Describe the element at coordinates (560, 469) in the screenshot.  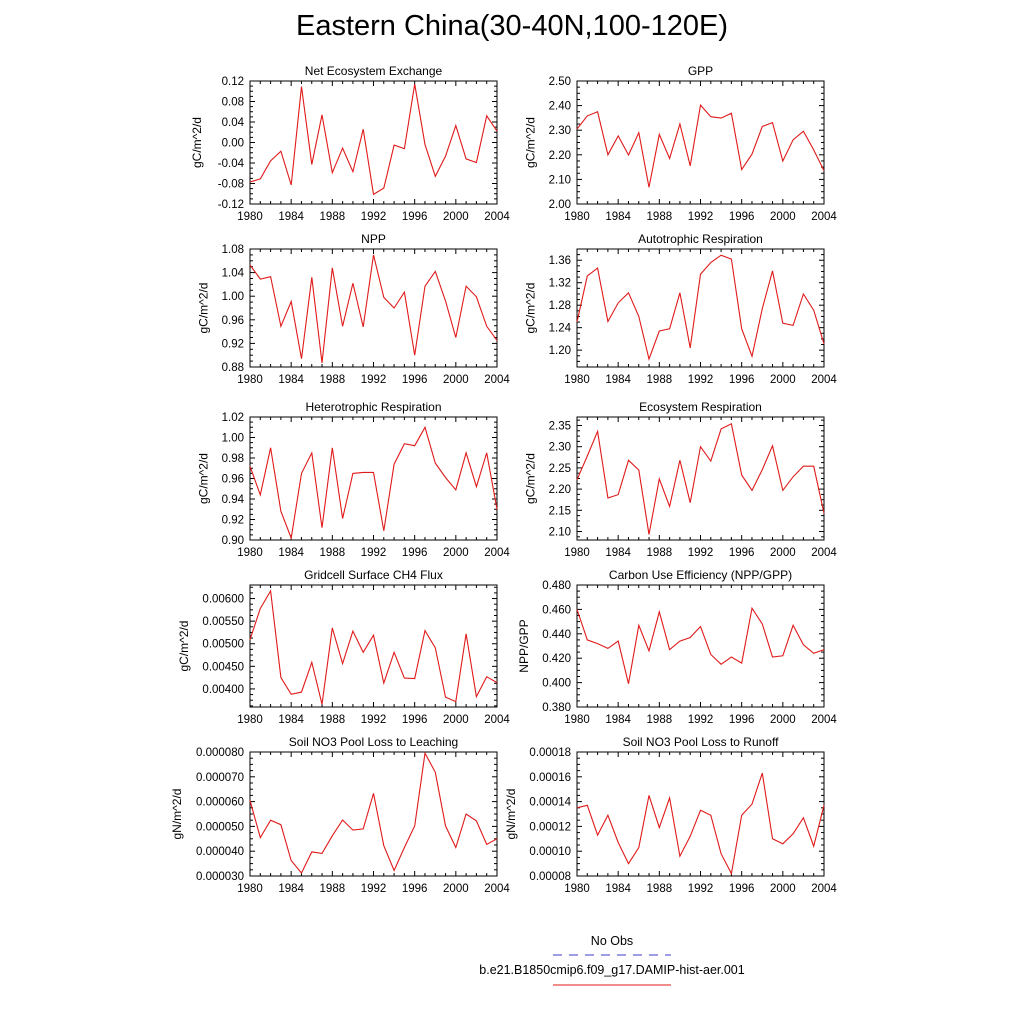
I see `y-tick-label: 2.25` at that location.